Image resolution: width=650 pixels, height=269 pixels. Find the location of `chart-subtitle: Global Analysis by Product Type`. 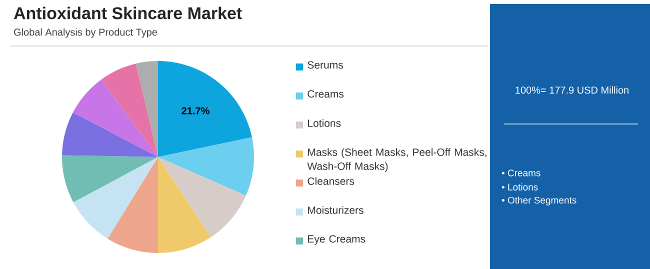

chart-subtitle: Global Analysis by Product Type is located at coordinates (86, 33).